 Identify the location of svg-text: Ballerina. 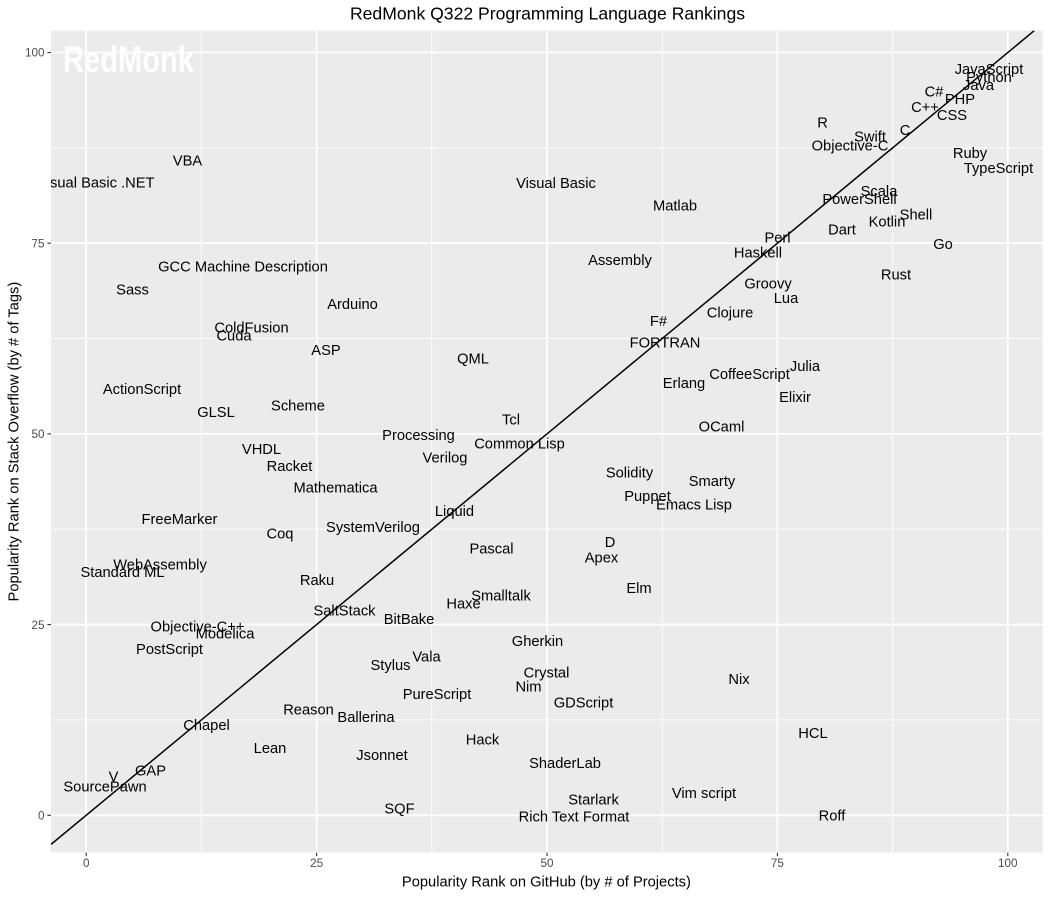
(366, 718).